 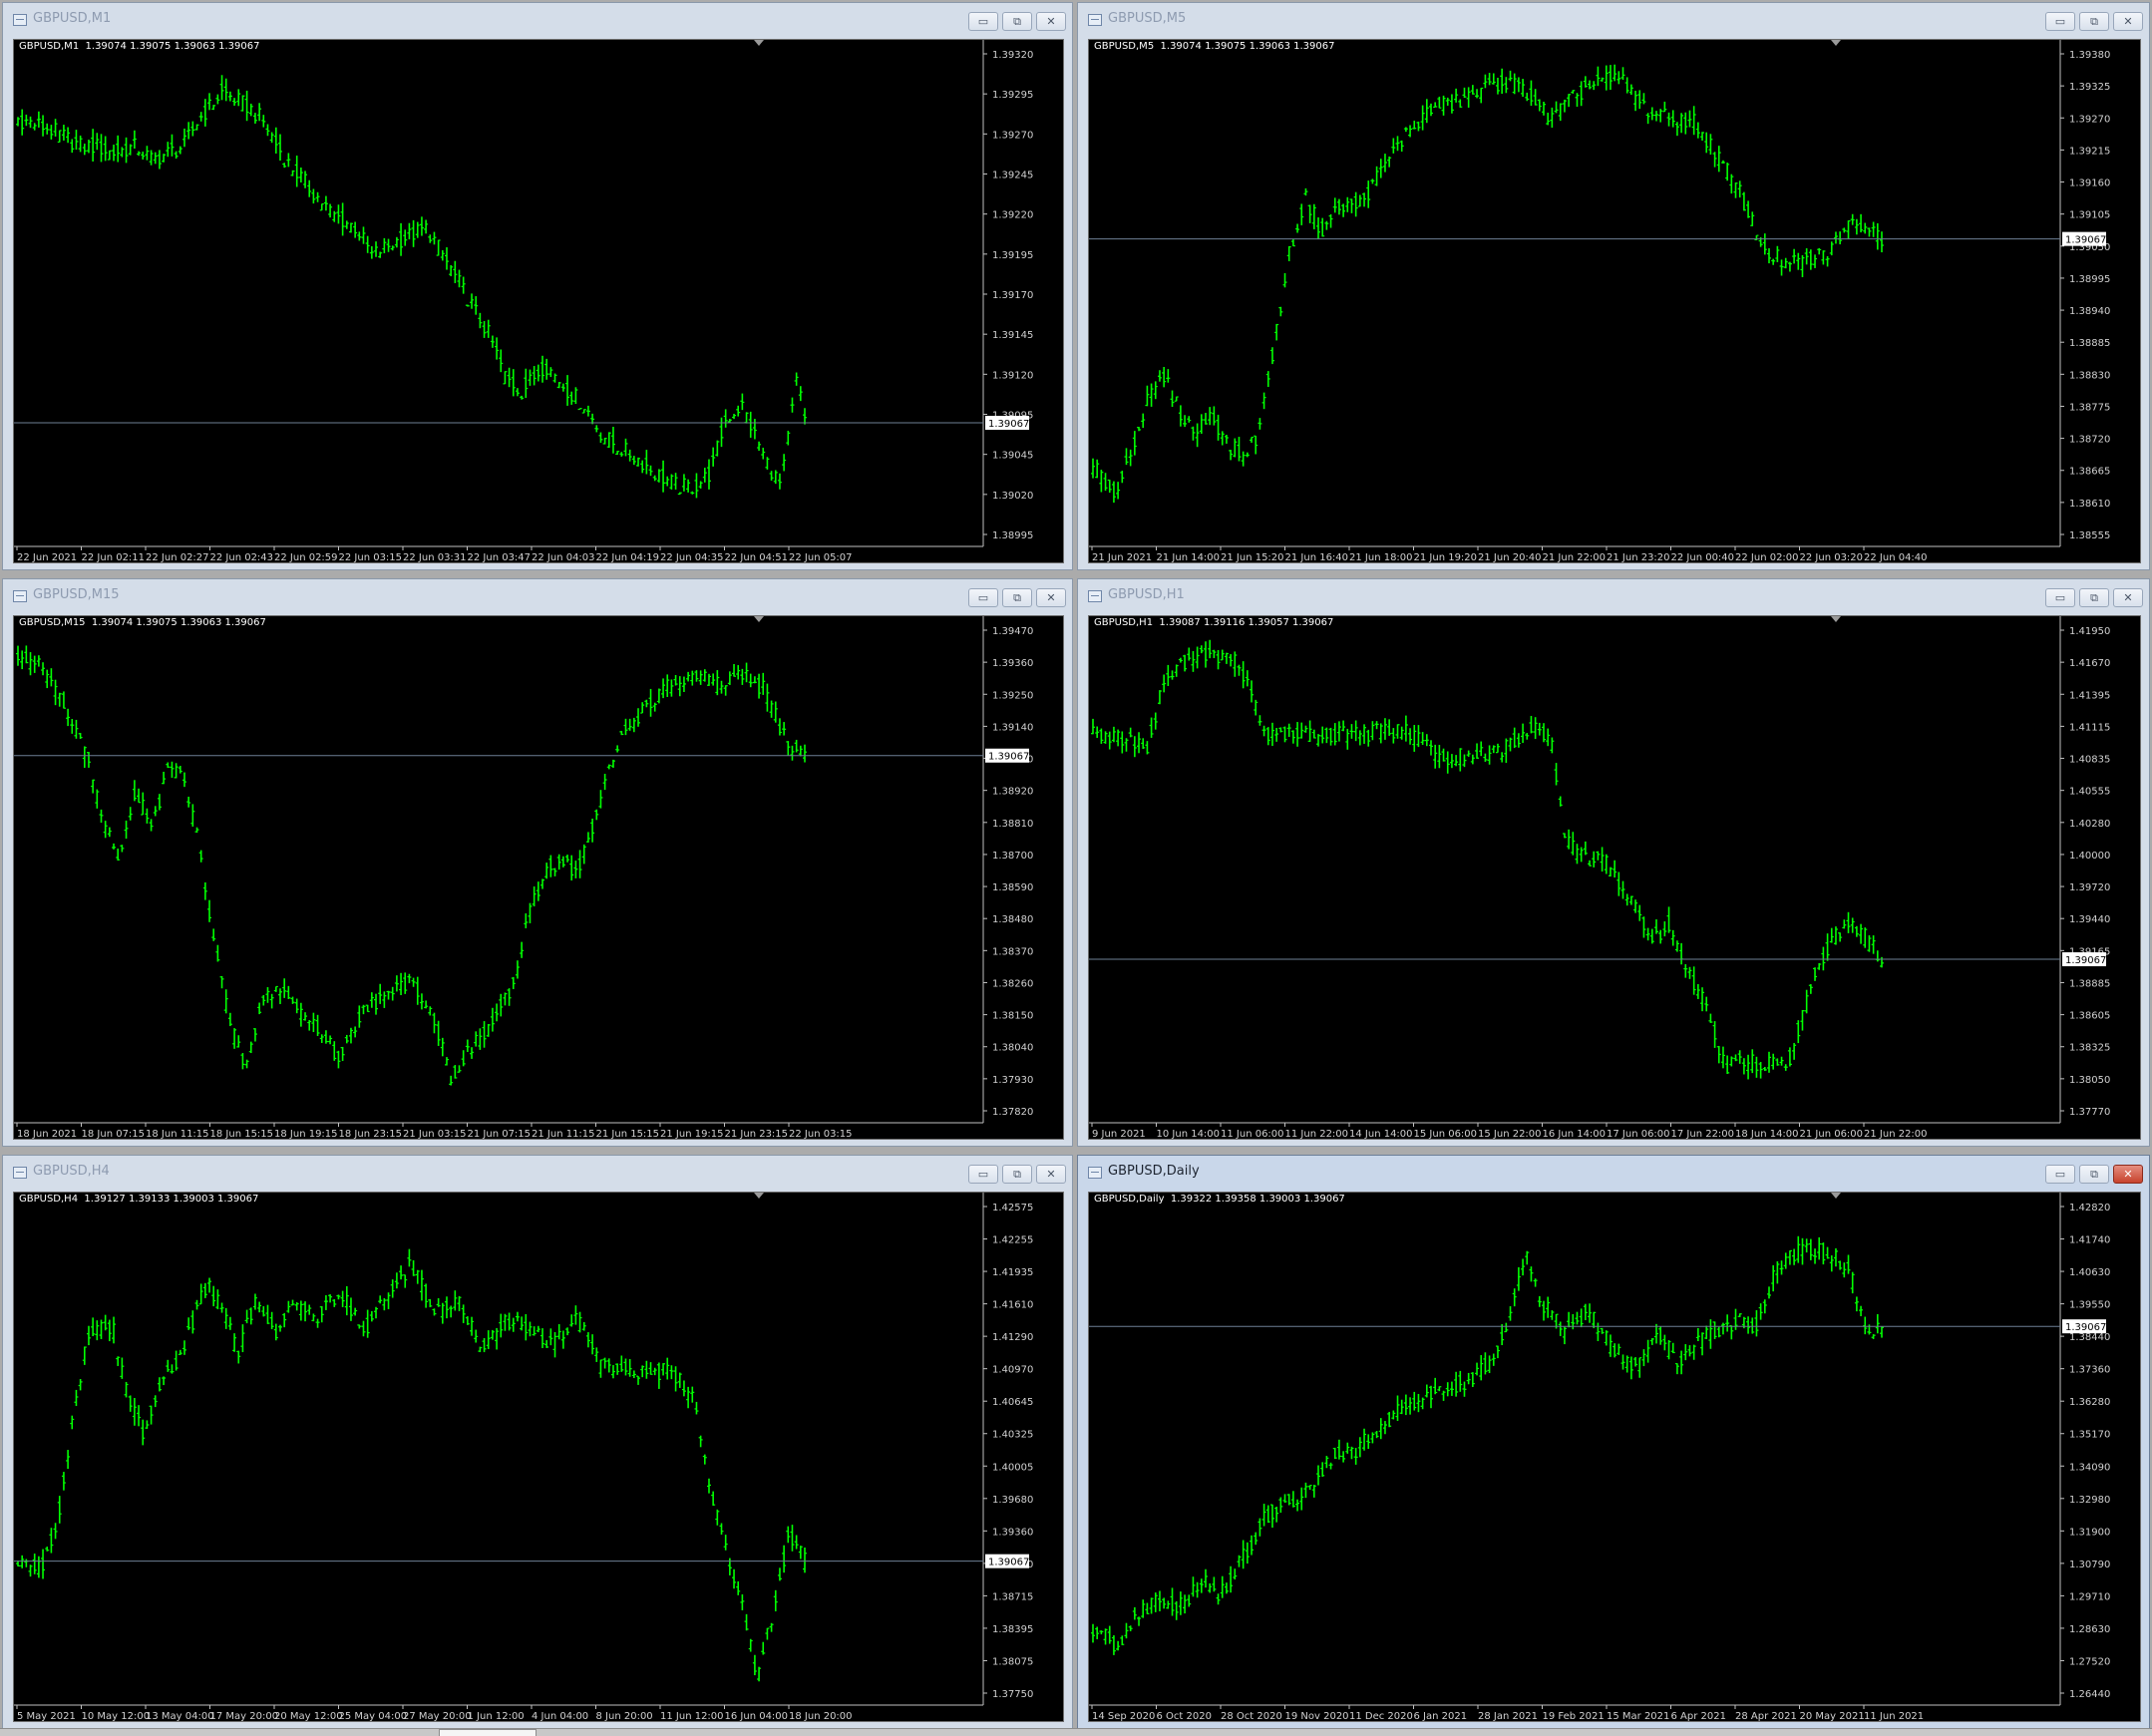 I want to click on price-tick-label: 1.39095, so click(x=1012, y=416).